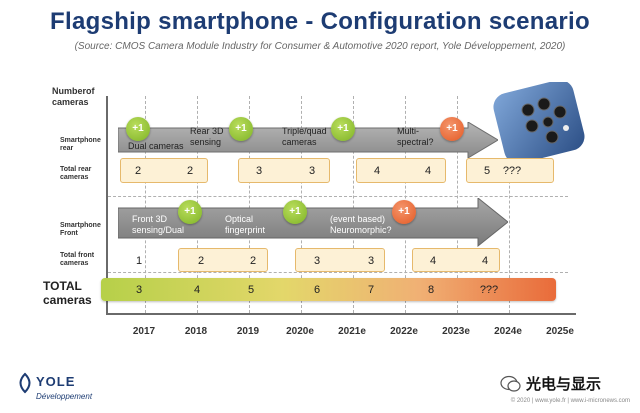 The image size is (640, 413). I want to click on rear-step-note: Multi-spectral?, so click(418, 137).